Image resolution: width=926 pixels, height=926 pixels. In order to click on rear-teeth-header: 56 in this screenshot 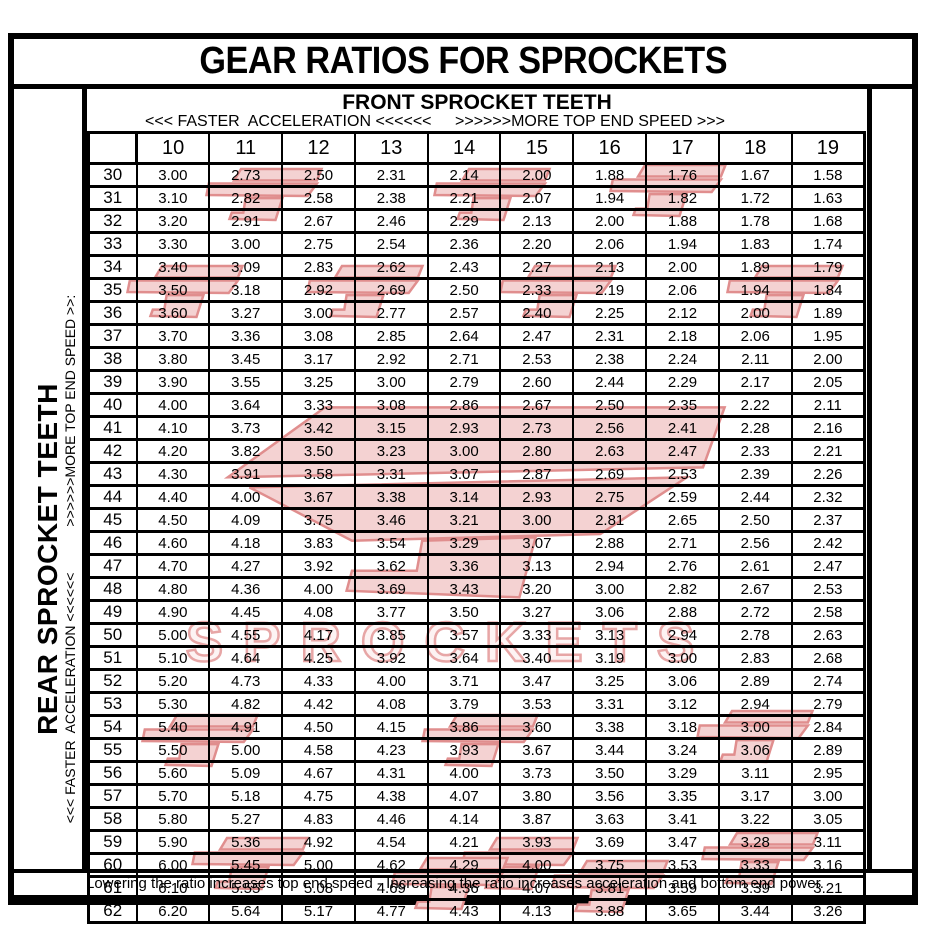, I will do `click(112, 773)`.